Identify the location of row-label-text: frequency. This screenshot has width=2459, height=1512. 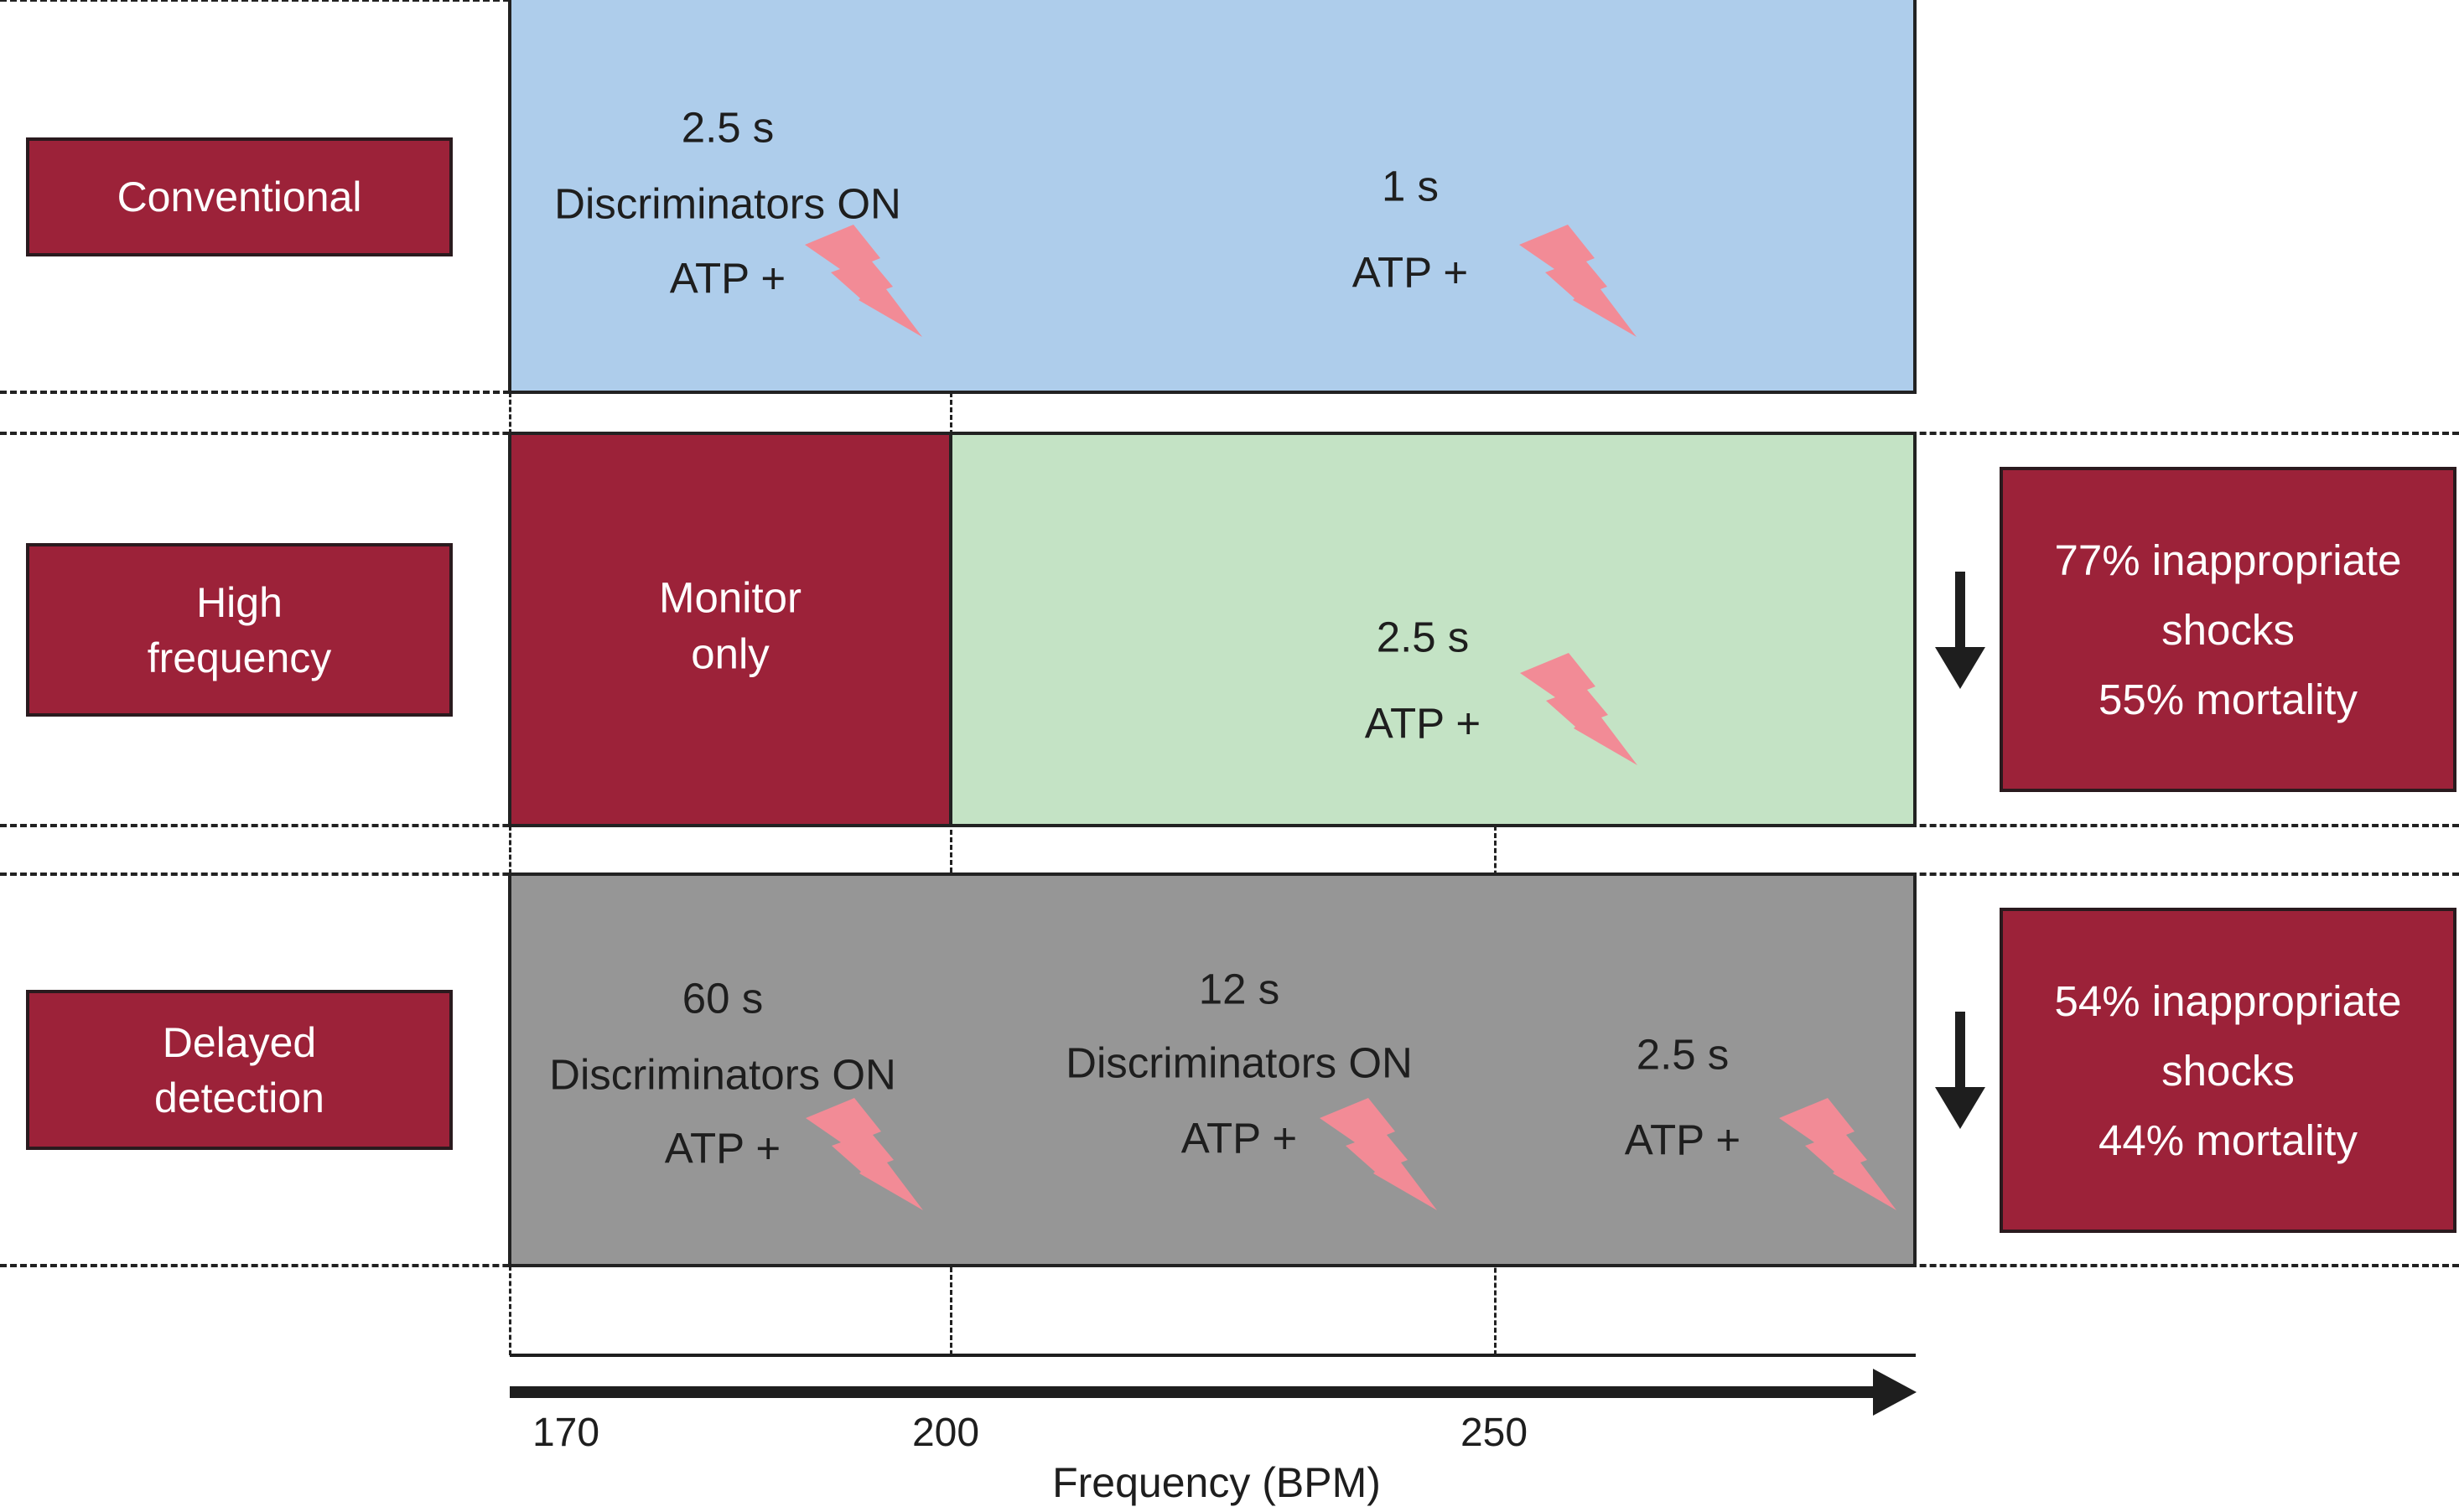
(239, 657).